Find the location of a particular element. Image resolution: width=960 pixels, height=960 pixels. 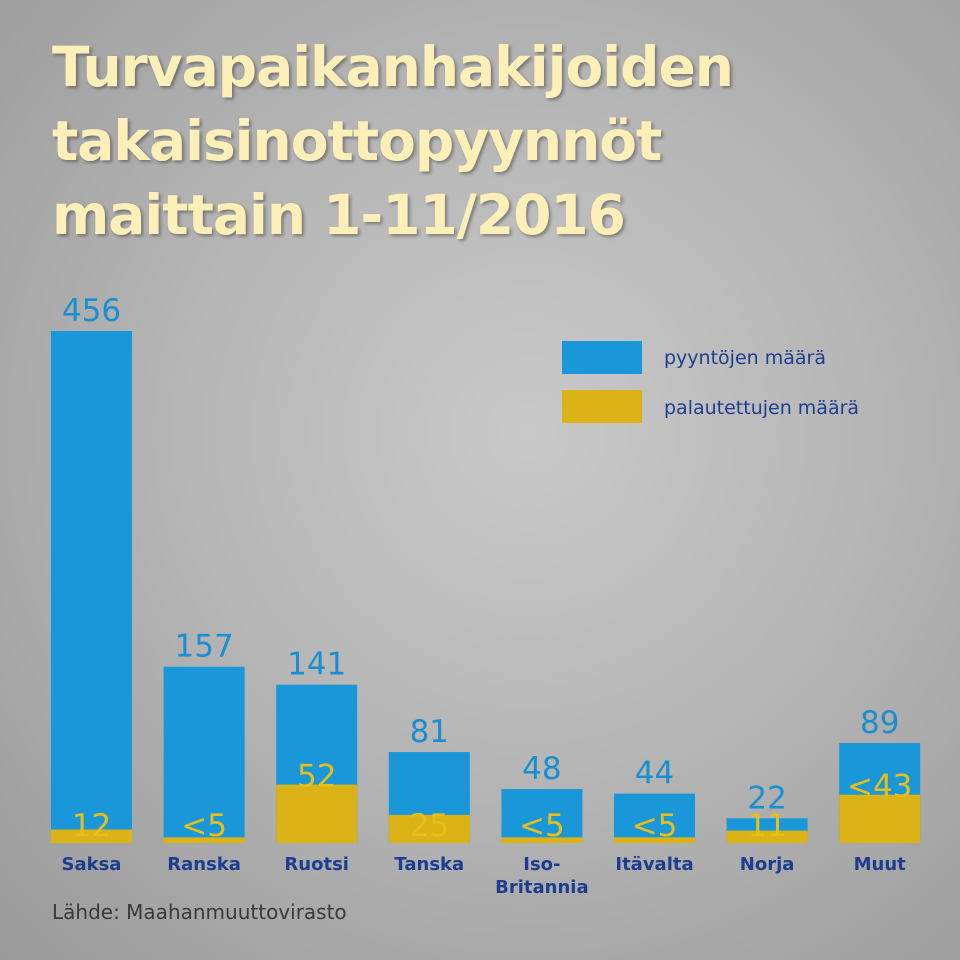

category-label-iso-britannia-1: Iso- is located at coordinates (541, 864).